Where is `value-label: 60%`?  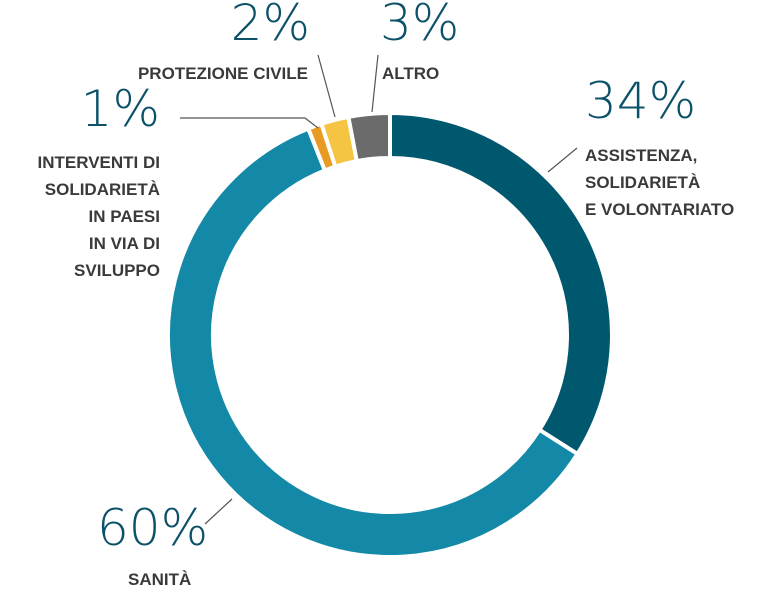
value-label: 60% is located at coordinates (152, 528).